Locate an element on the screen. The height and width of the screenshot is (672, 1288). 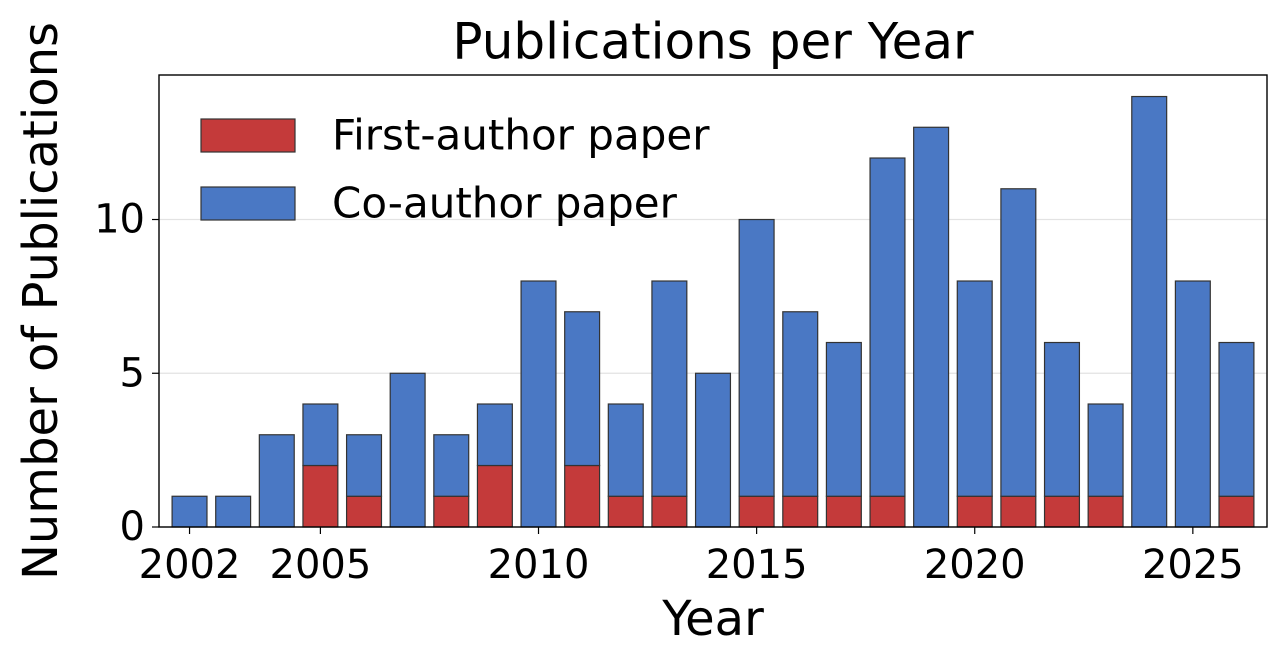
x-tick-label: 2020 is located at coordinates (975, 565).